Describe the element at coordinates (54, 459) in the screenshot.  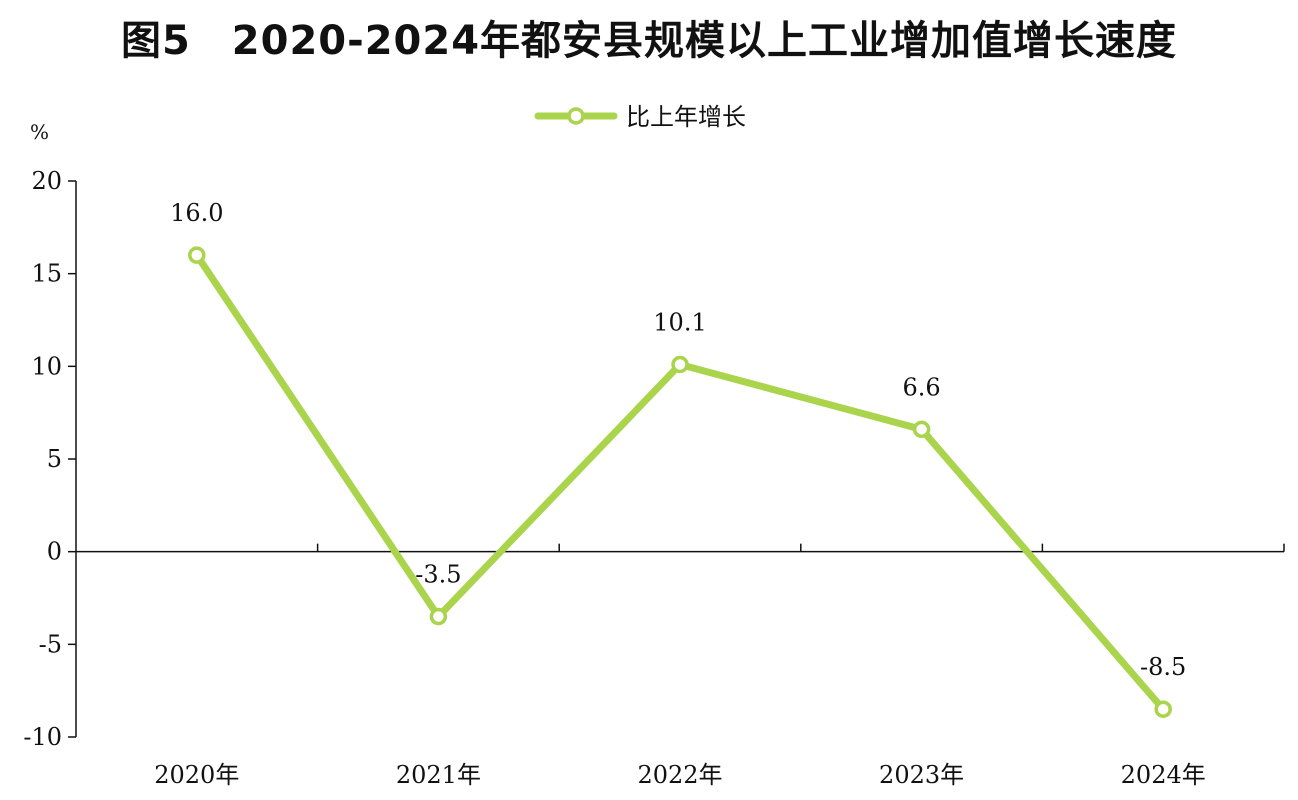
I see `y-tick-label: 5` at that location.